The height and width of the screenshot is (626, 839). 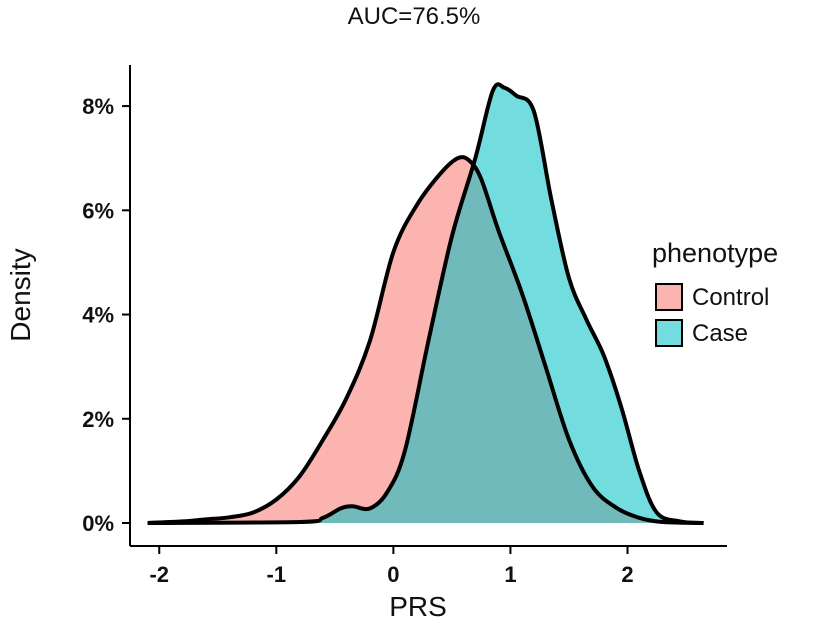 I want to click on chart-title: AUC=76.5%, so click(x=414, y=16).